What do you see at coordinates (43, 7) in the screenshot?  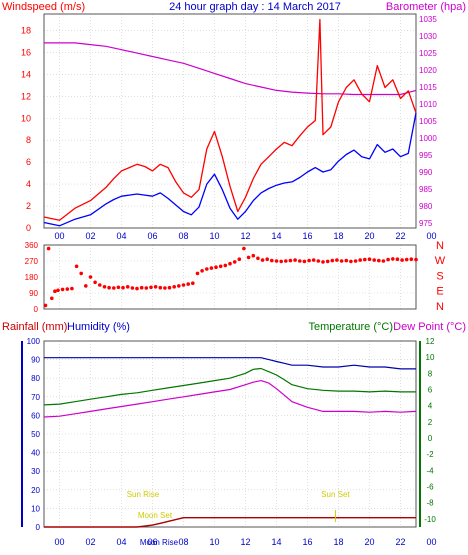 I see `windspeed-axis-label: Windspeed (m/s)` at bounding box center [43, 7].